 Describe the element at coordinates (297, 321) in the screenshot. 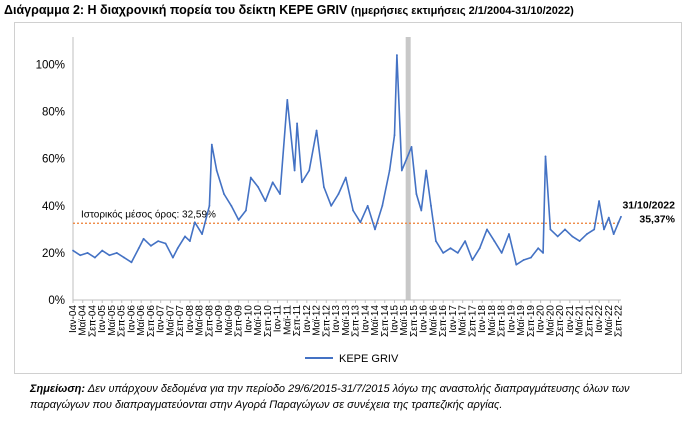

I see `x-tick-label: Σεπ-11` at that location.